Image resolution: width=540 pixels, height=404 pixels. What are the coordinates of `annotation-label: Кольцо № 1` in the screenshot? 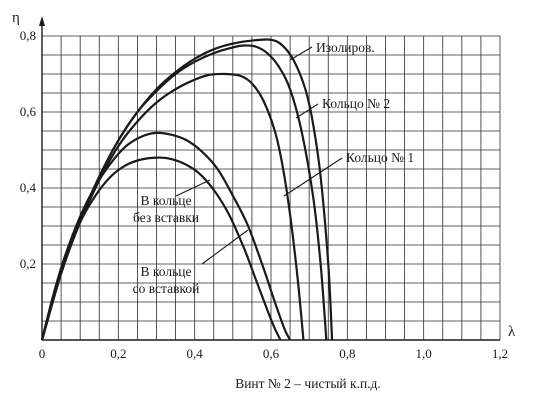 It's located at (380, 157).